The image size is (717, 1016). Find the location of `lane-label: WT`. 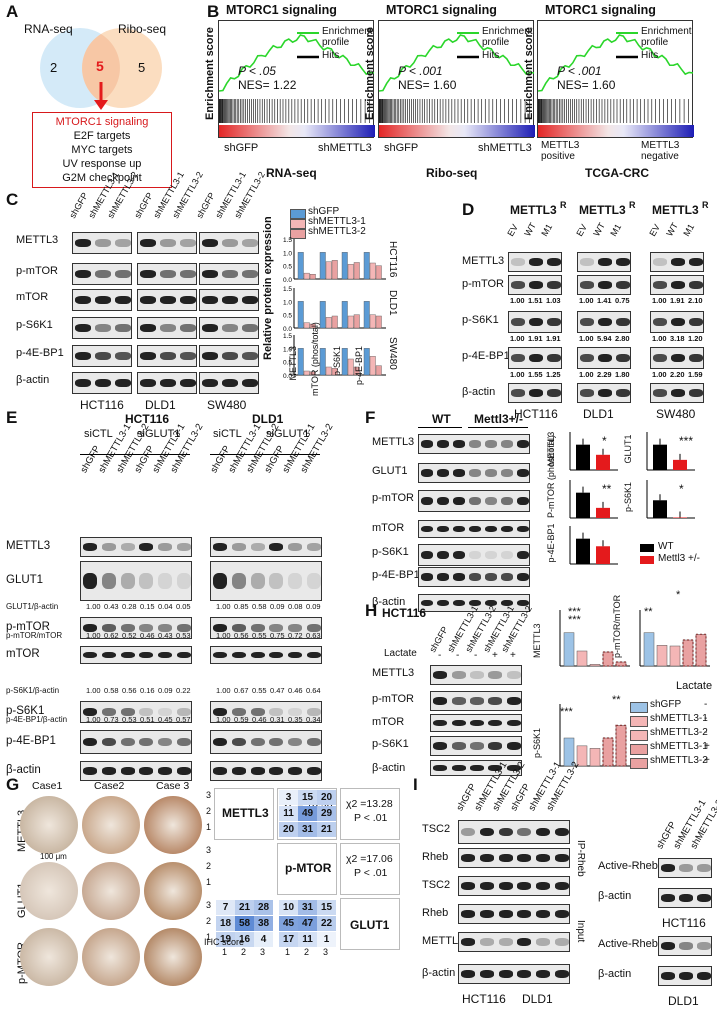

lane-label: WT is located at coordinates (530, 229).